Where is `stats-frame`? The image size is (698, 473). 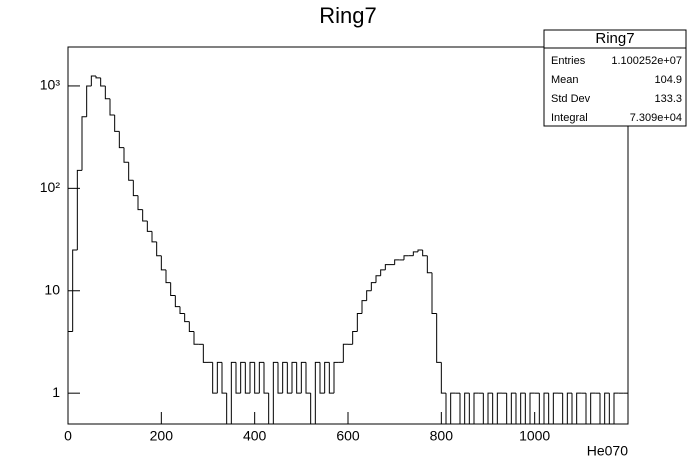
stats-frame is located at coordinates (615, 78).